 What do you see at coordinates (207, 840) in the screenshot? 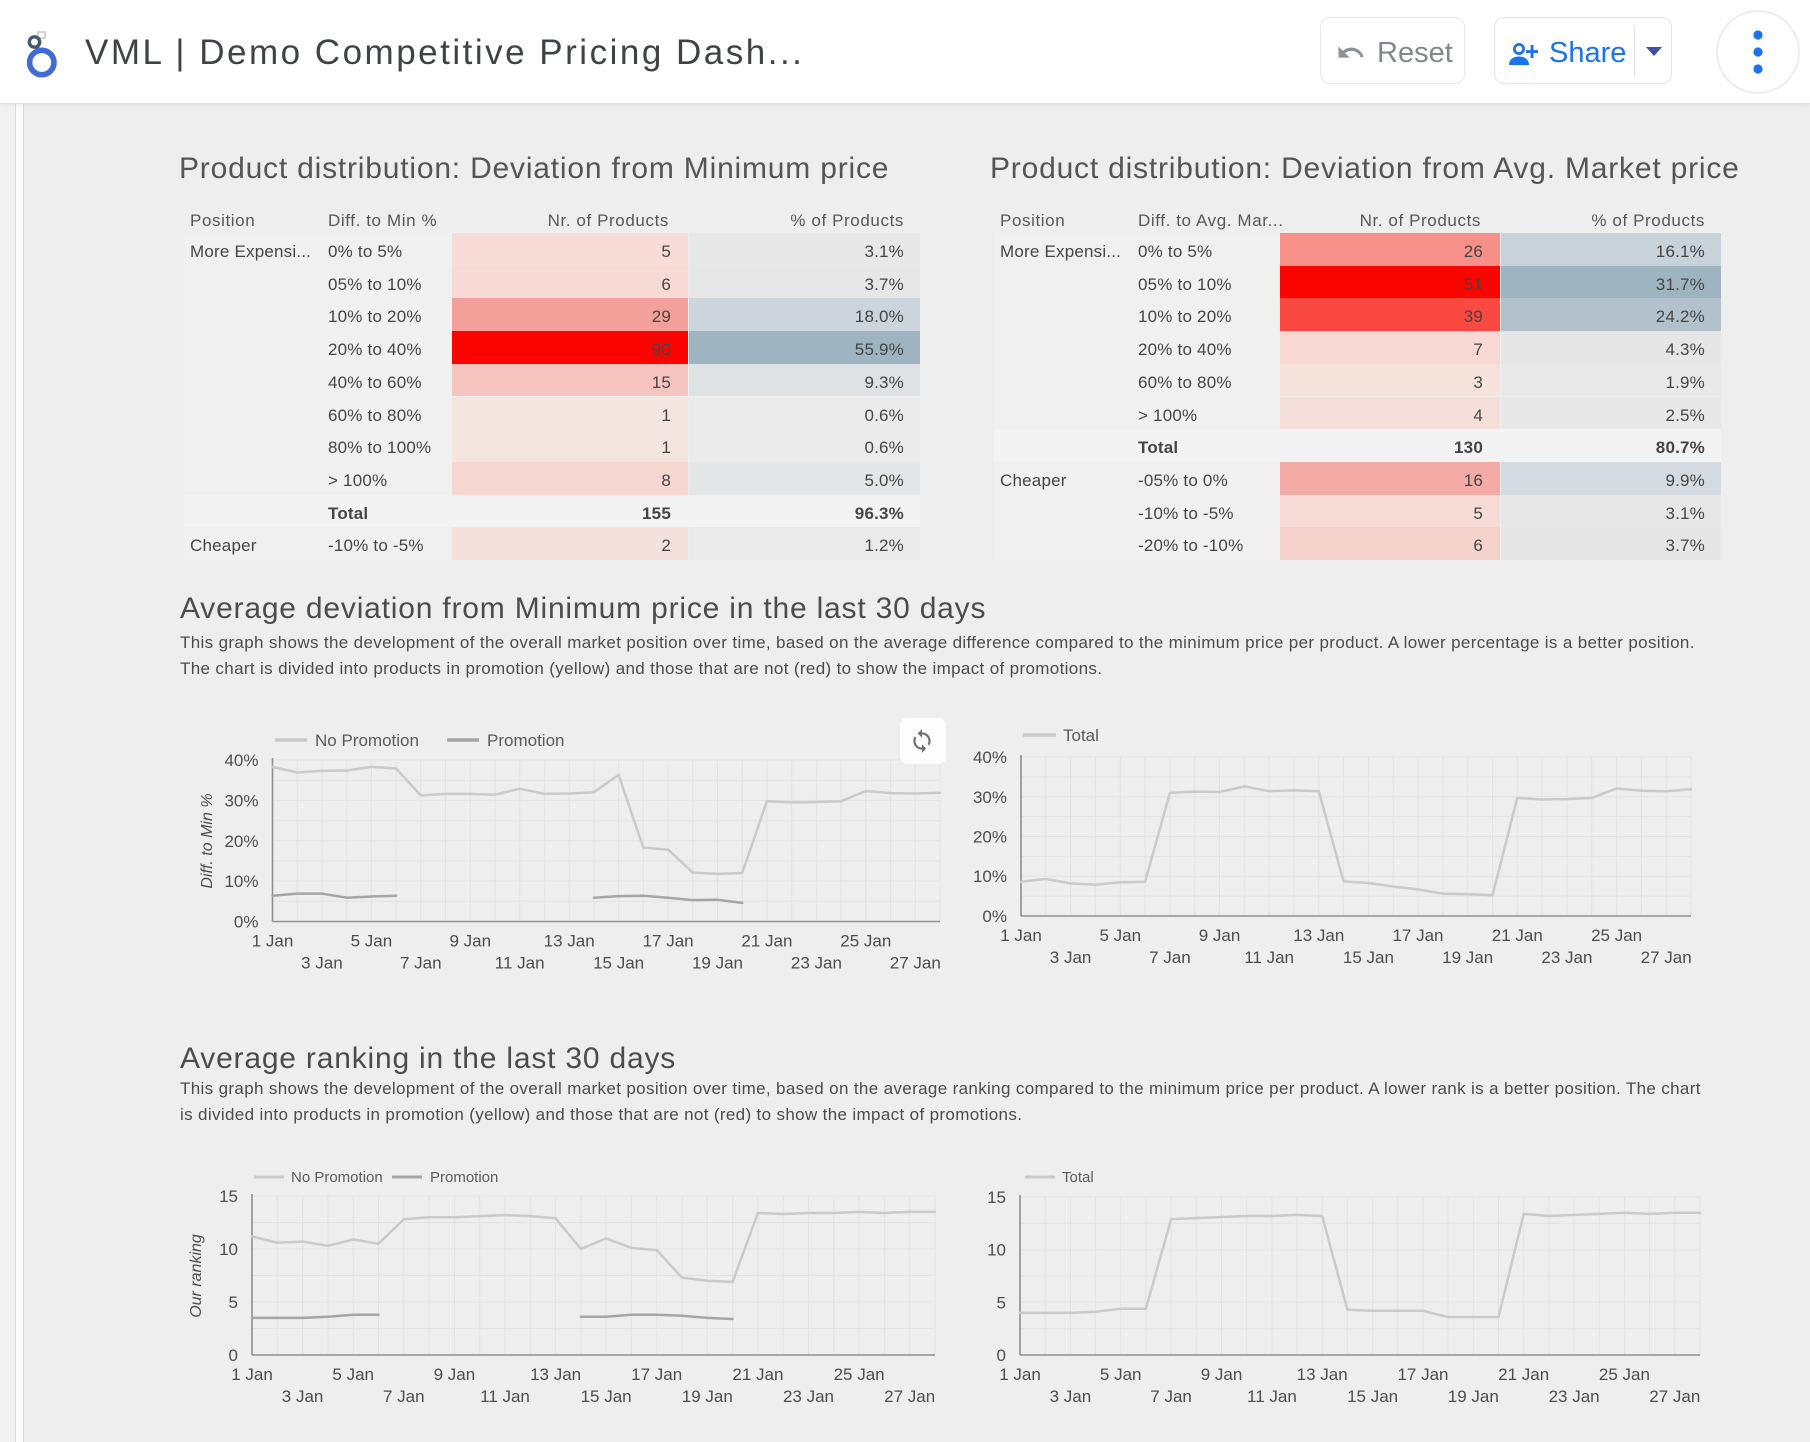
I see `svg-text: Diff. to Min %` at bounding box center [207, 840].